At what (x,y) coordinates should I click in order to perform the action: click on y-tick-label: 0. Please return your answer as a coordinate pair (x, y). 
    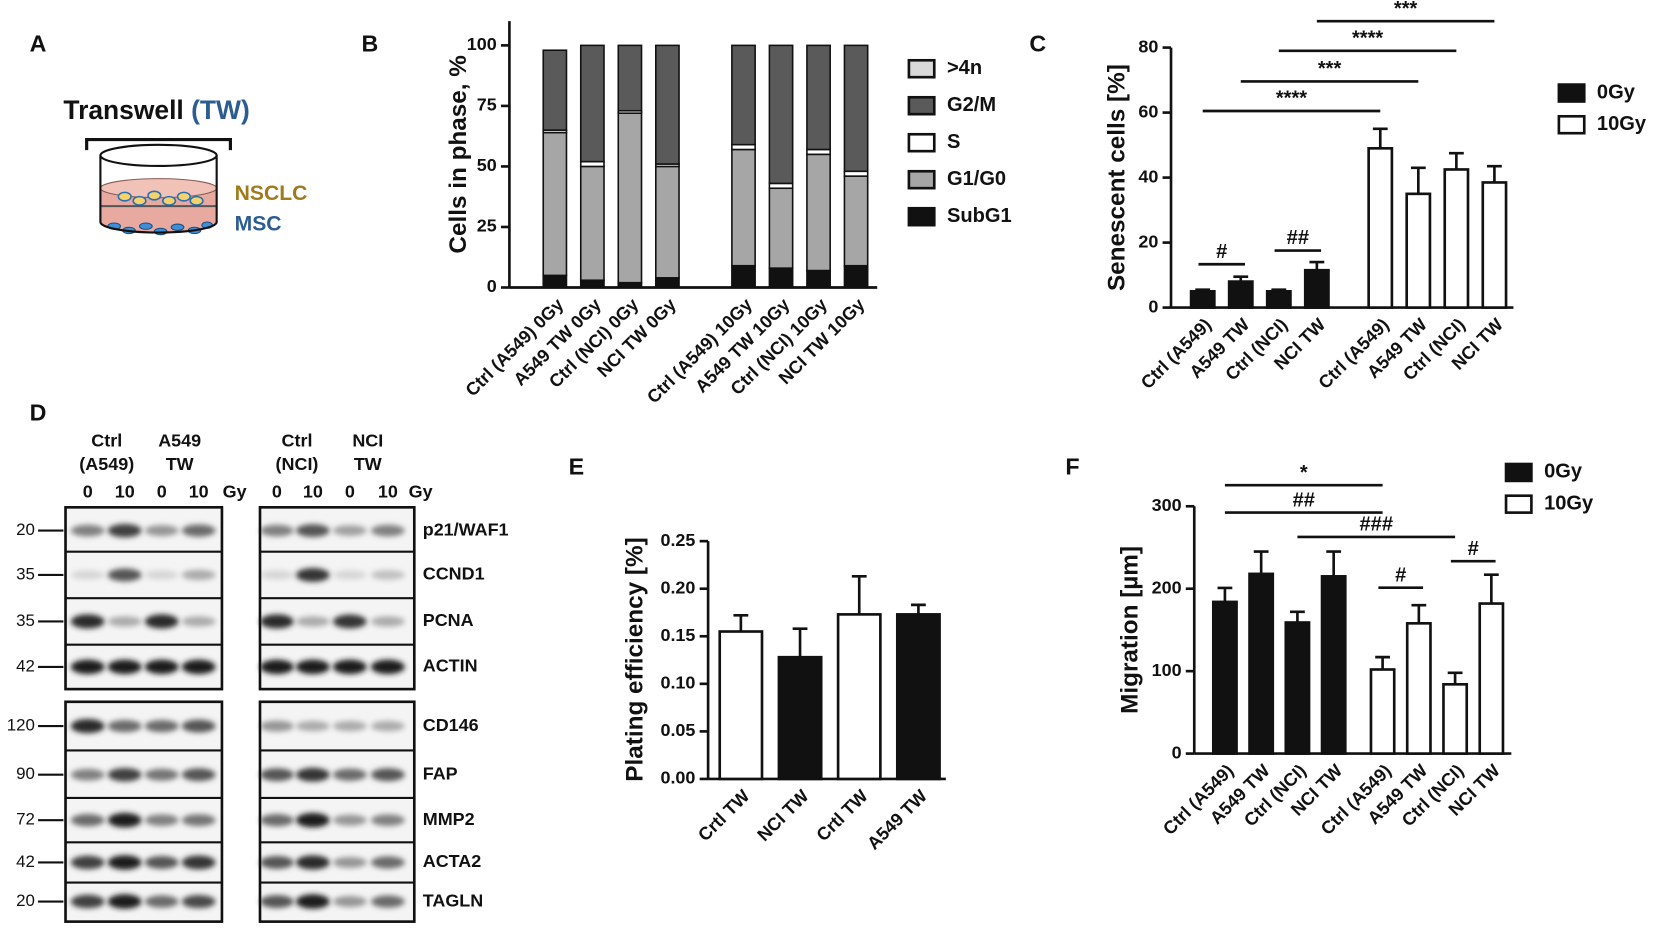
    Looking at the image, I should click on (1153, 306).